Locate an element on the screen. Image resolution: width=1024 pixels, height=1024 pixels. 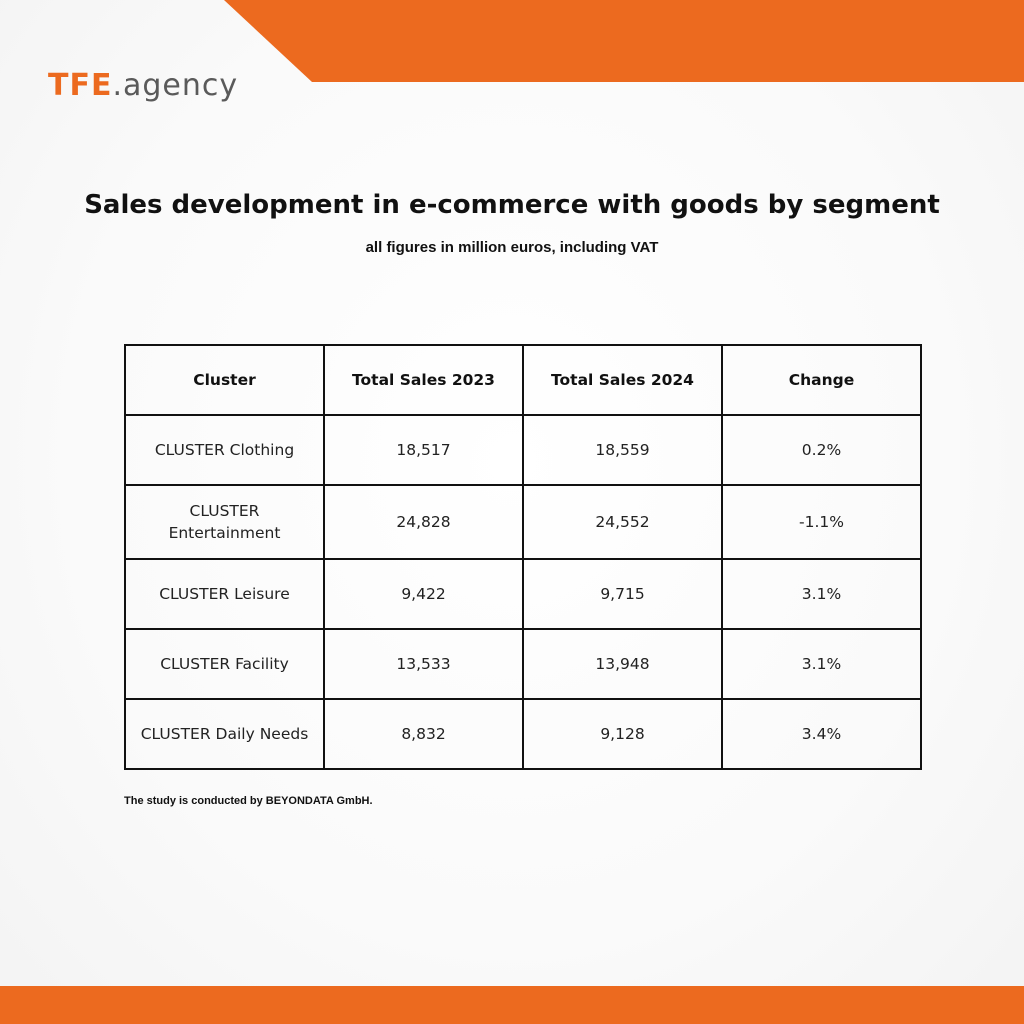
cluster-cell: CLUSTER Entertainment is located at coordinates (224, 522).